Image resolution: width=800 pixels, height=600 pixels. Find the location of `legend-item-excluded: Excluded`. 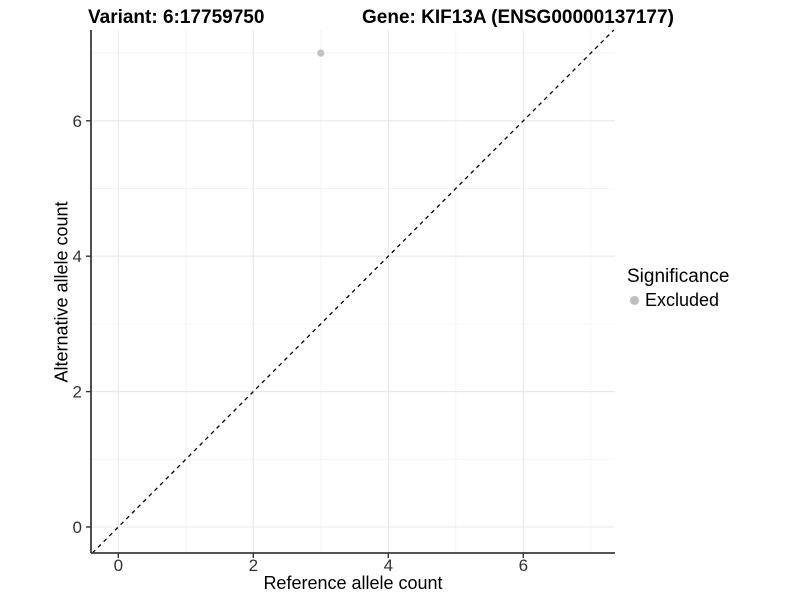

legend-item-excluded: Excluded is located at coordinates (678, 300).